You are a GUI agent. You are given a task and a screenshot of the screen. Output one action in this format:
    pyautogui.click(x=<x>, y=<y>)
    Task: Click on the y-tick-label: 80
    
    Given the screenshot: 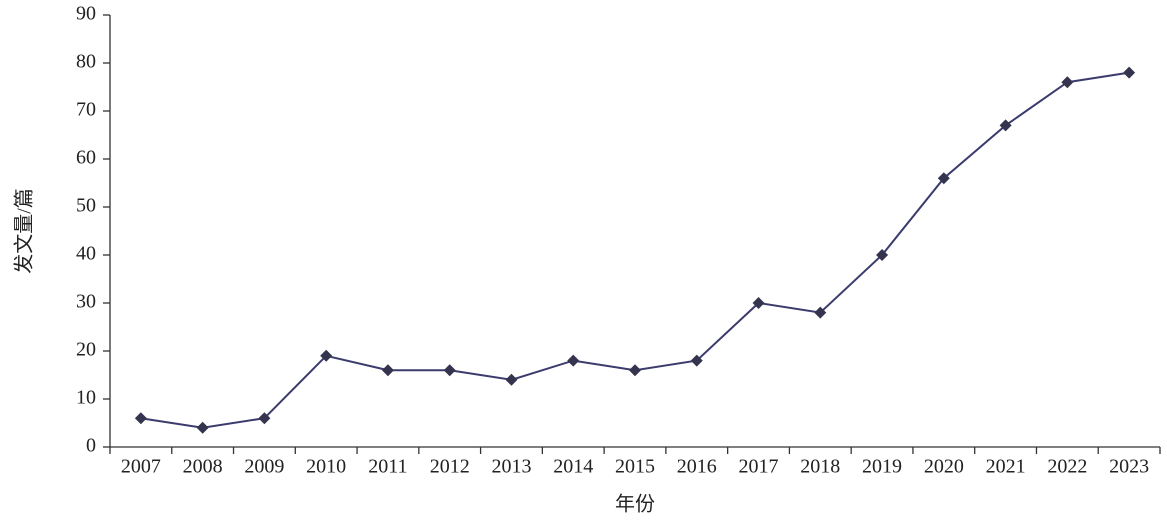 What is the action you would take?
    pyautogui.click(x=86, y=62)
    